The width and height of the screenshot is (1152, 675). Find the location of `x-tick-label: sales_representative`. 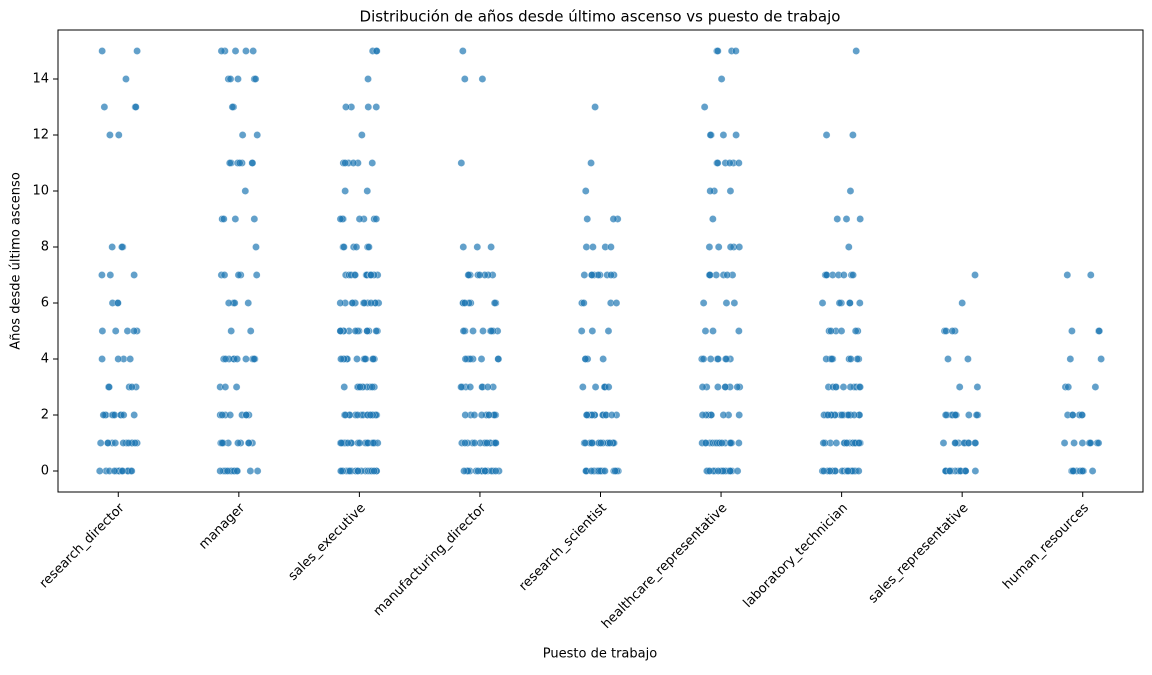

x-tick-label: sales_representative is located at coordinates (919, 554).